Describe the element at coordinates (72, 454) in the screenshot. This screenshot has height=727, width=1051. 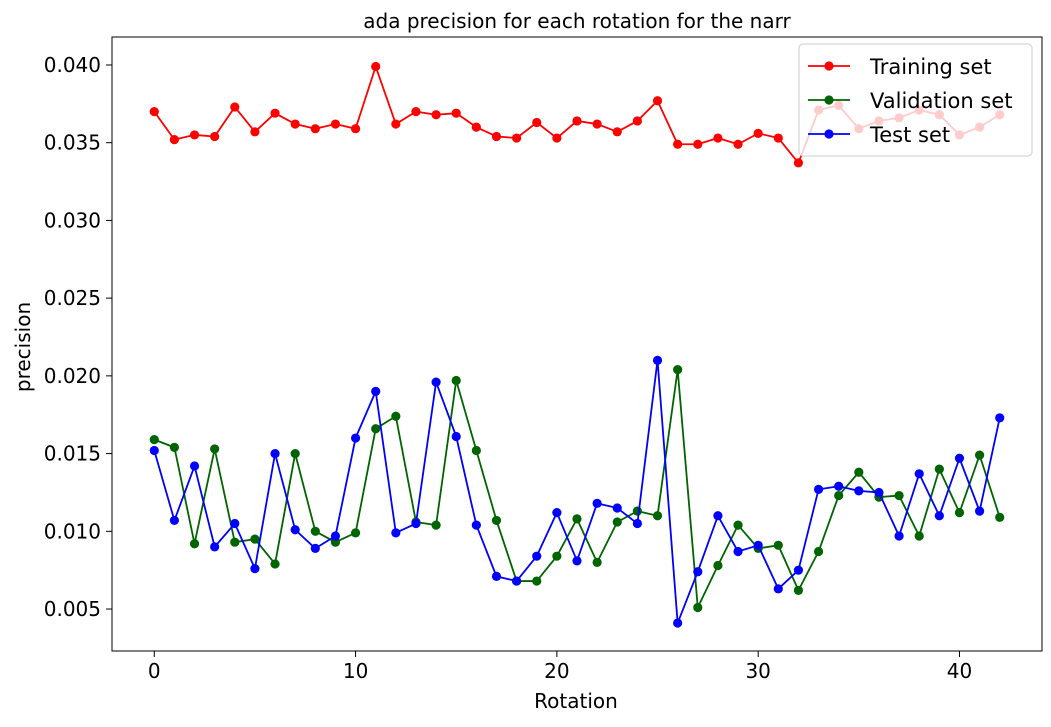
I see `y-tick-label: 0.015` at that location.